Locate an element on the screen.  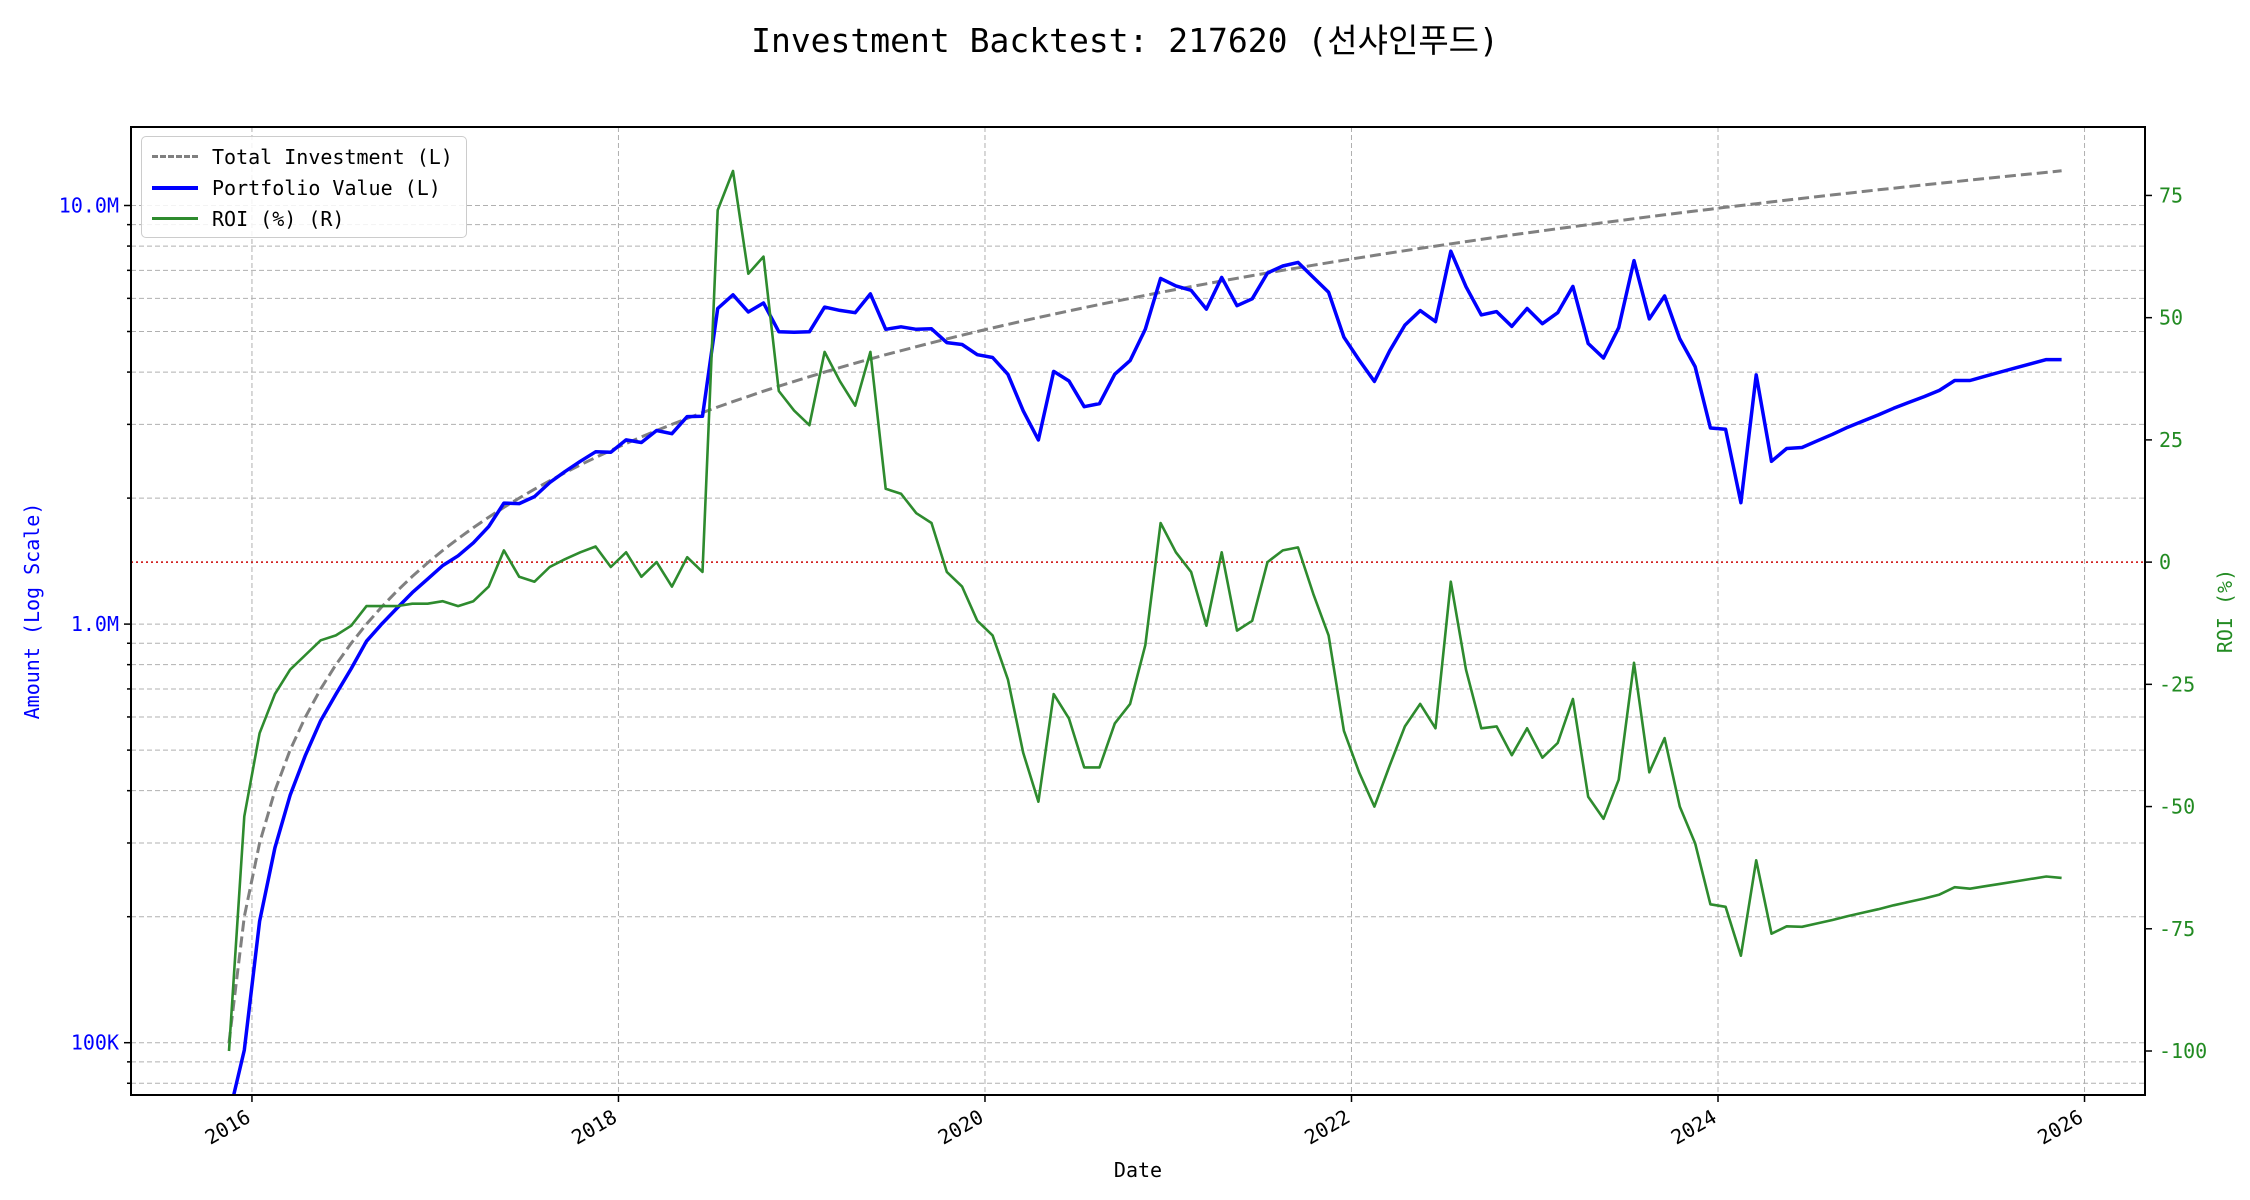
legend-item-portfolio-value: Portfolio Value (L) is located at coordinates (304, 187).